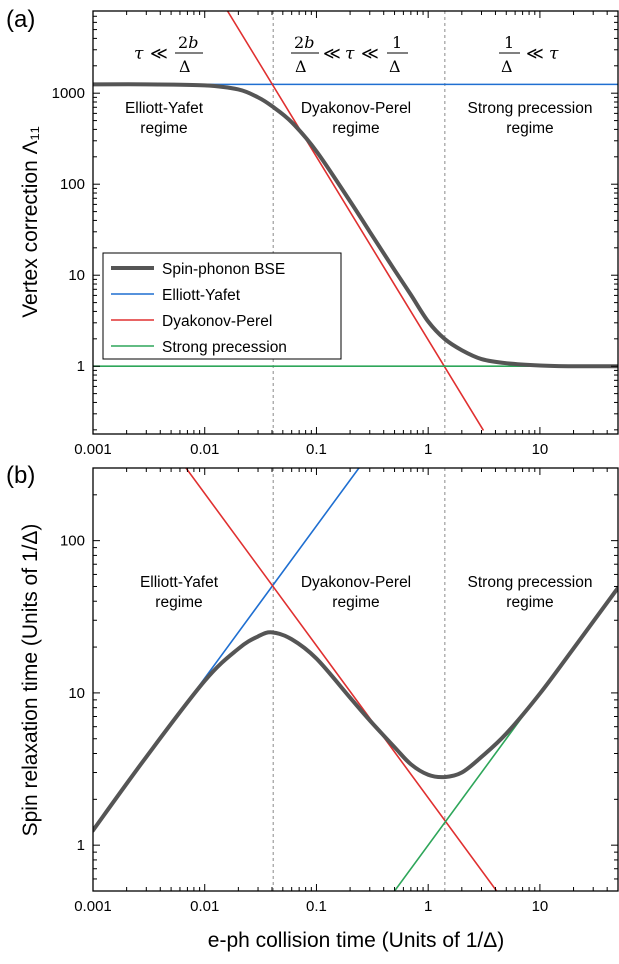 This screenshot has width=619, height=964. What do you see at coordinates (204, 449) in the screenshot?
I see `panel-a-x-tick-label: 0.01` at bounding box center [204, 449].